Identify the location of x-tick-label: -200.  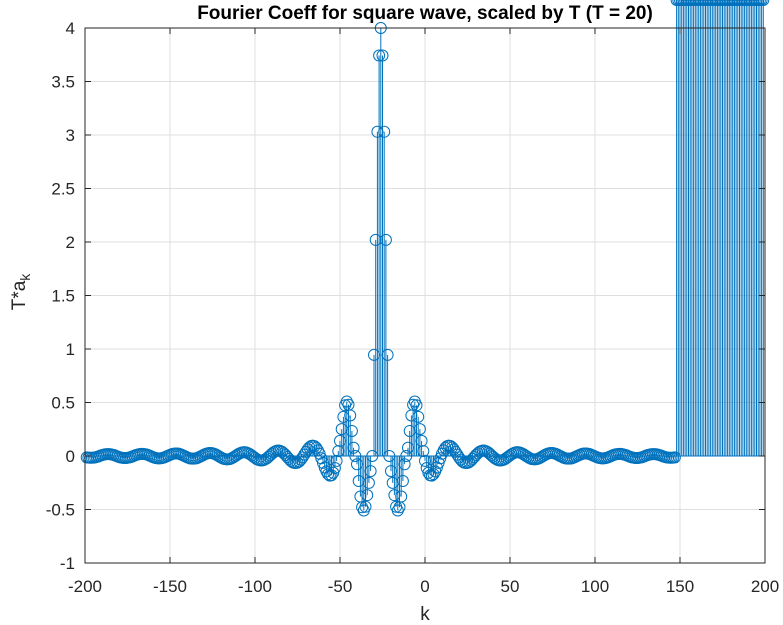
(85, 586).